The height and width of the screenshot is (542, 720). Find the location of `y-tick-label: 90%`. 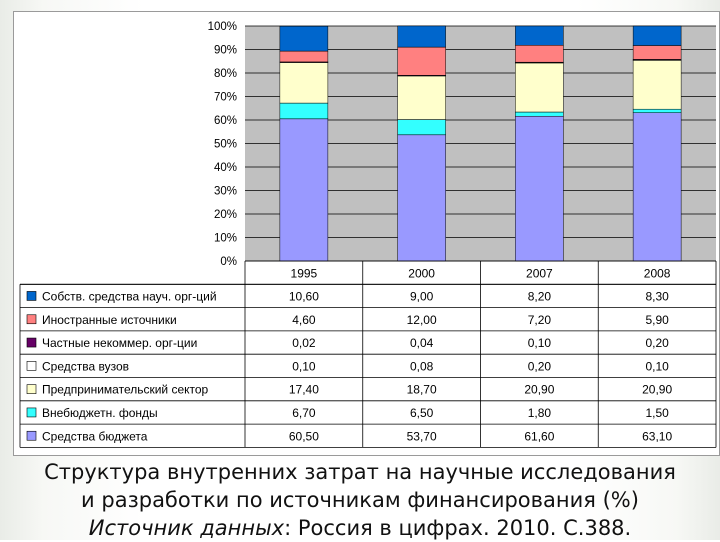

y-tick-label: 90% is located at coordinates (225, 51).